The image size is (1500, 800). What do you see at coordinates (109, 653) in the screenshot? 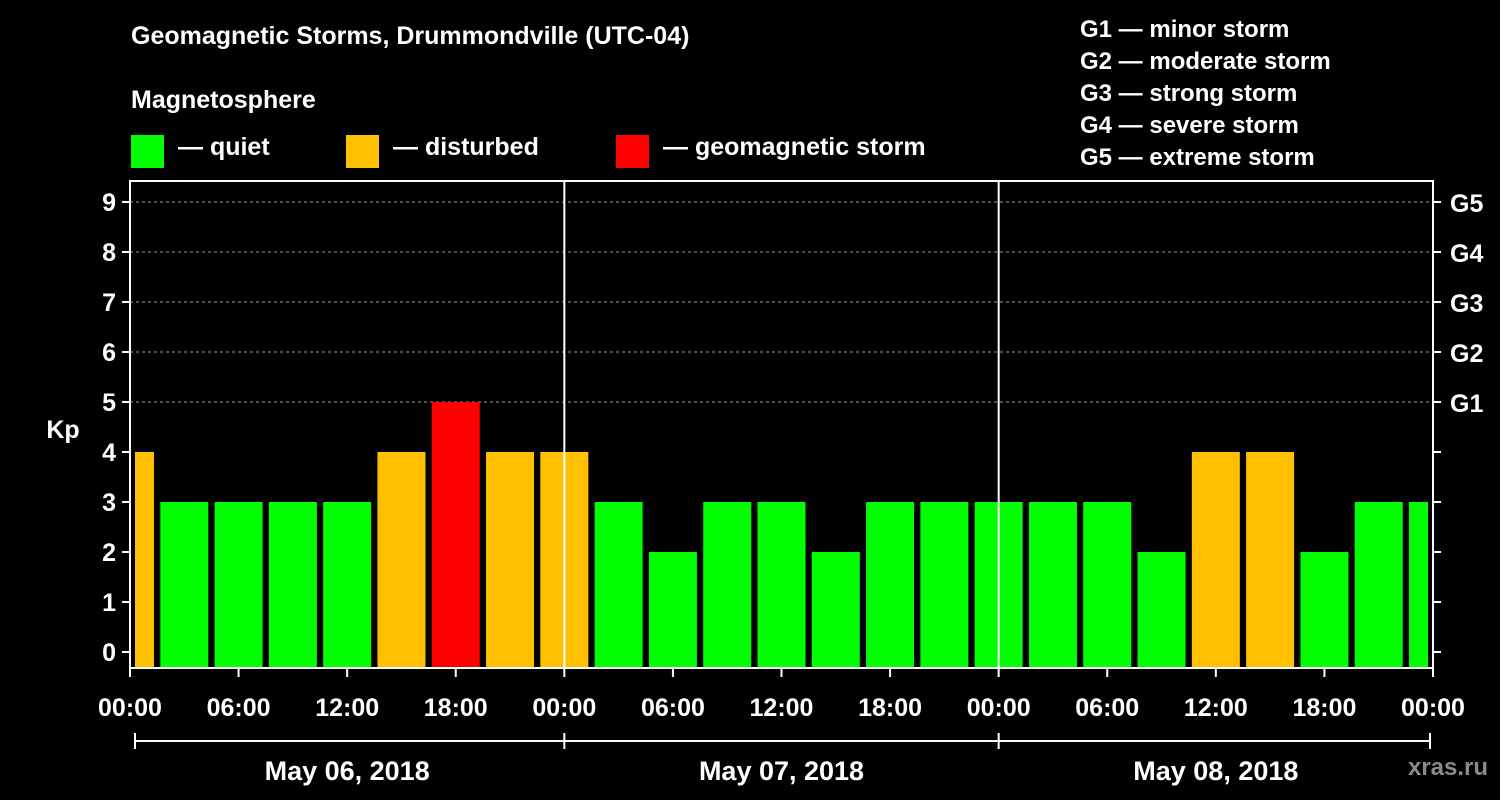
I see `y-tick-label-0: 0` at bounding box center [109, 653].